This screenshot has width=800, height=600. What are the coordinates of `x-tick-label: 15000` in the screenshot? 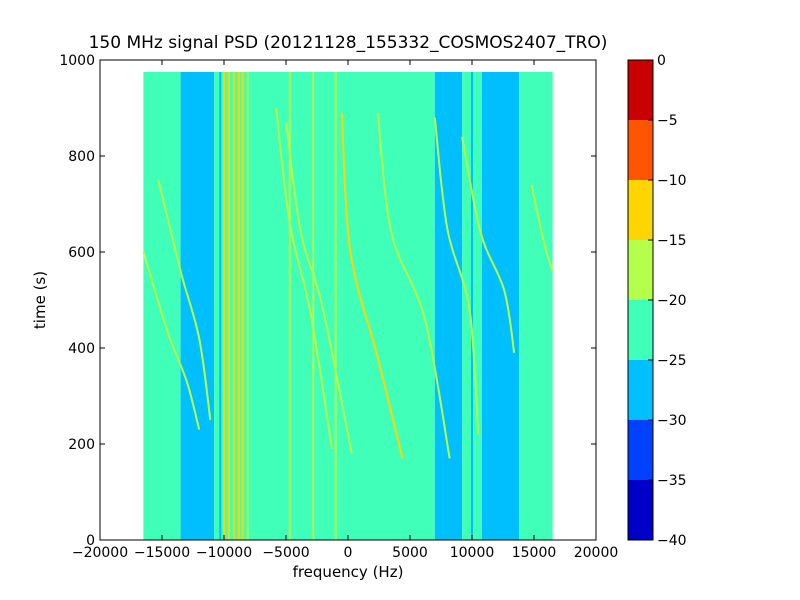 It's located at (534, 553).